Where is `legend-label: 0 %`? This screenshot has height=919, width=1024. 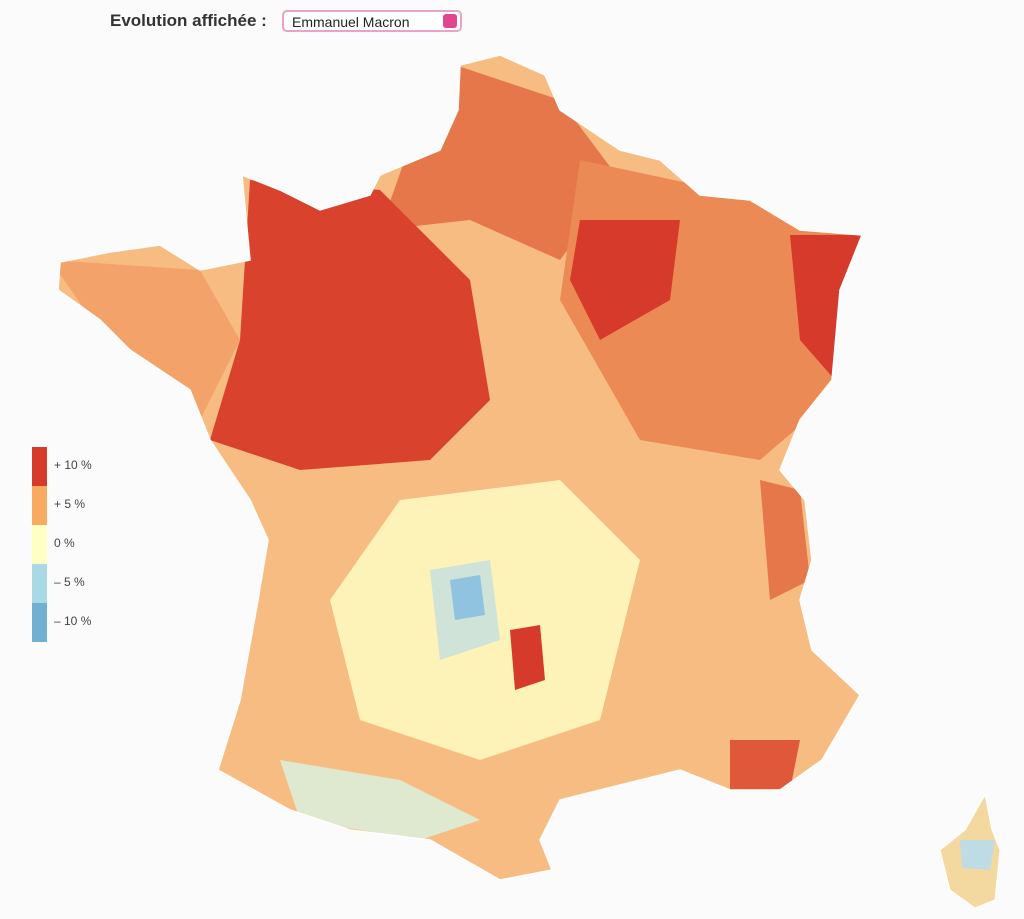 legend-label: 0 % is located at coordinates (64, 543).